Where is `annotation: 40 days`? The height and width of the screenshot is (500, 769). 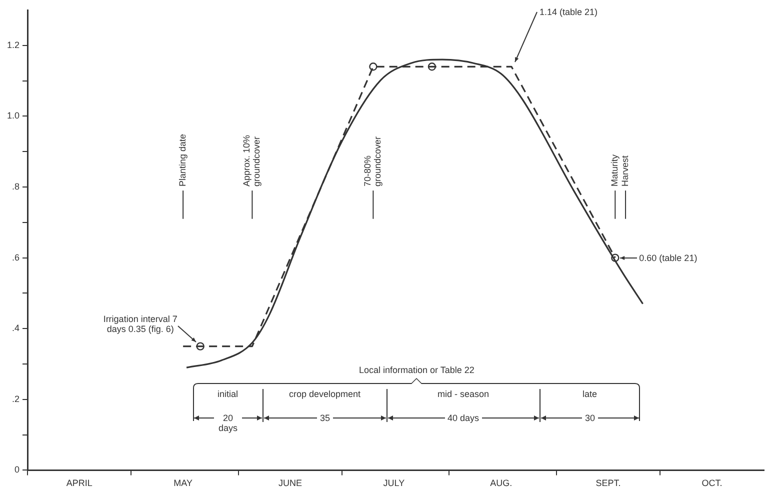
annotation: 40 days is located at coordinates (463, 418).